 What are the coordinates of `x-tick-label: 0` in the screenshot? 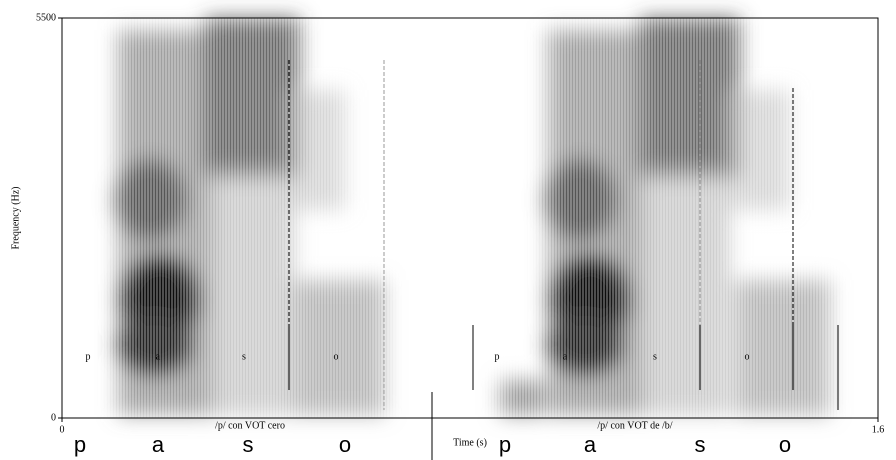 It's located at (62, 429).